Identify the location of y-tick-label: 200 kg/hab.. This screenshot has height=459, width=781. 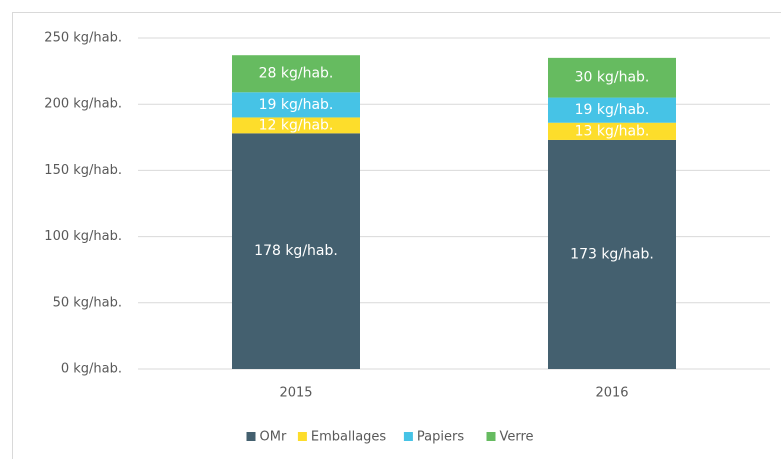
(83, 104).